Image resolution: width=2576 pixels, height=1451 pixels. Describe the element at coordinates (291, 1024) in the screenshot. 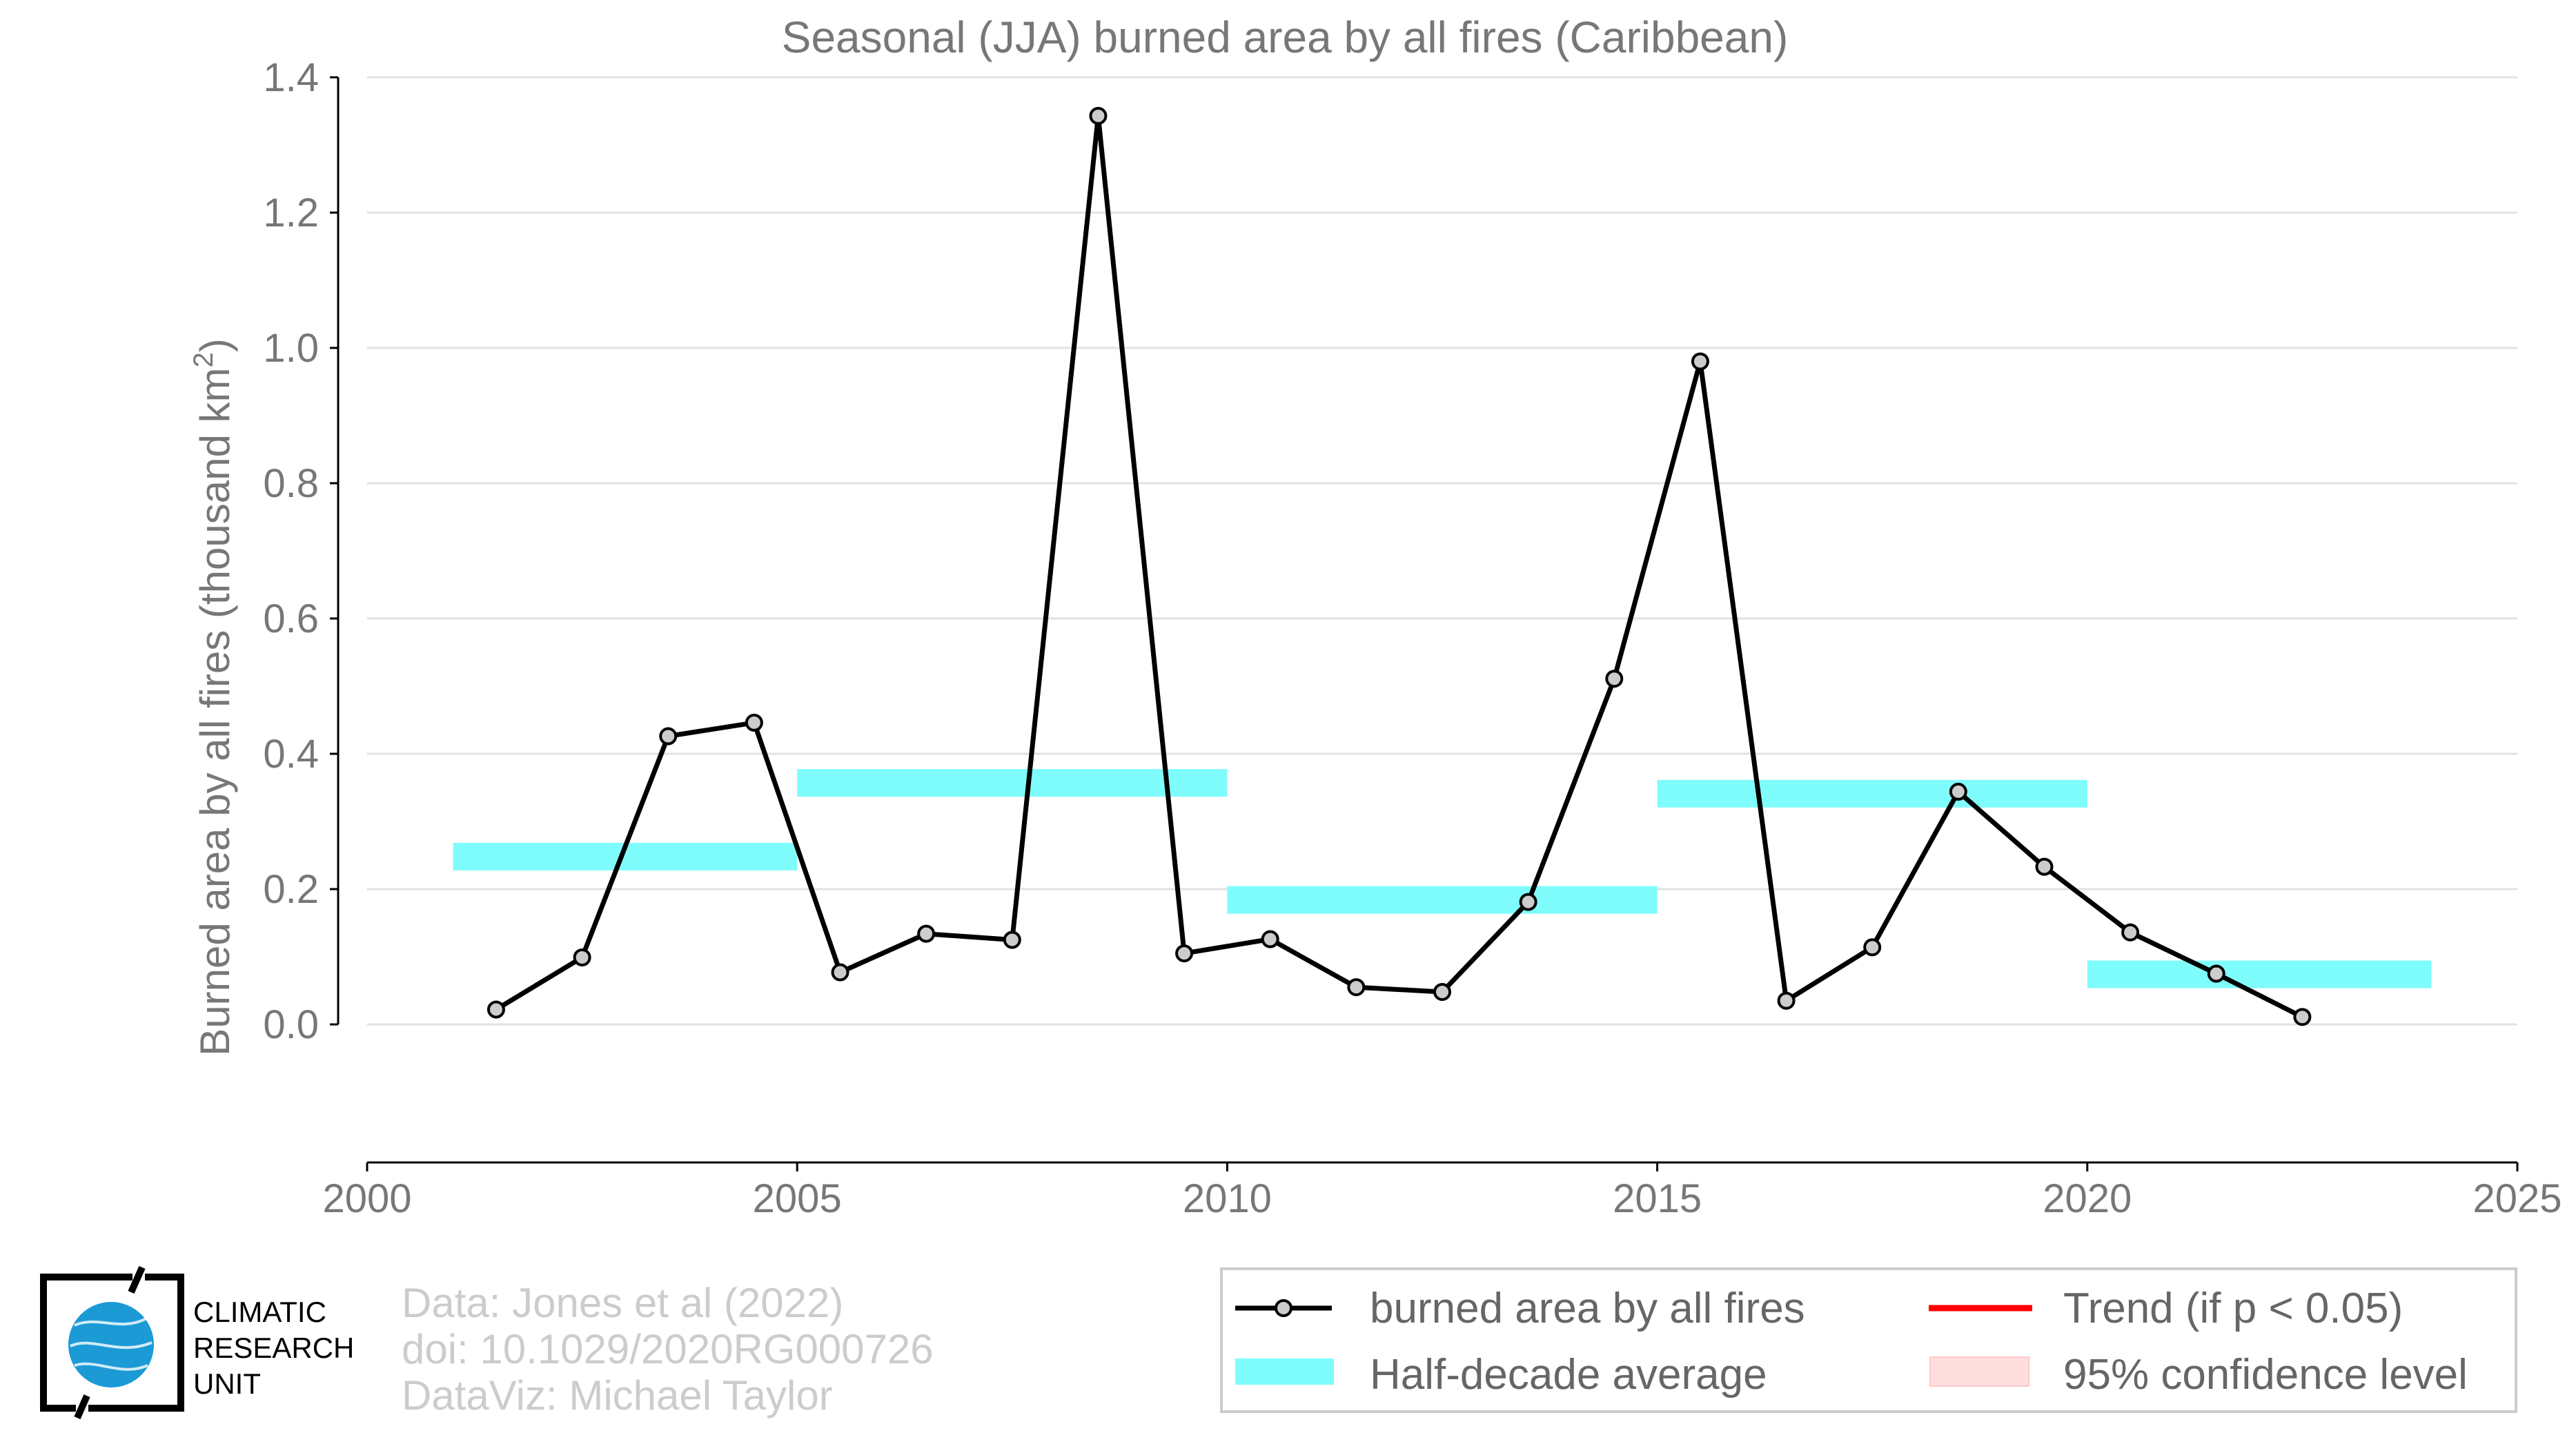

I see `y-tick-label: 0.0` at that location.